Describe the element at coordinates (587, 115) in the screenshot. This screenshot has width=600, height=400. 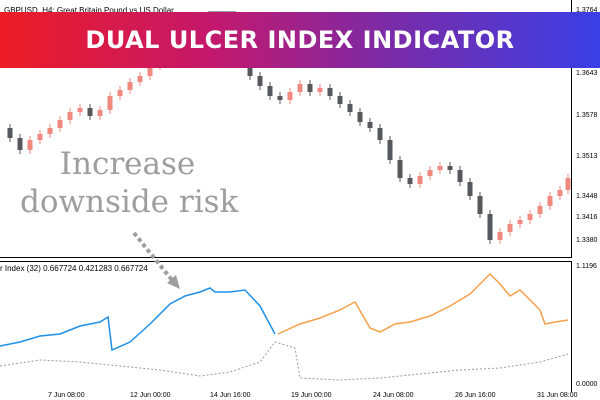
I see `price-label: 1.3578` at that location.